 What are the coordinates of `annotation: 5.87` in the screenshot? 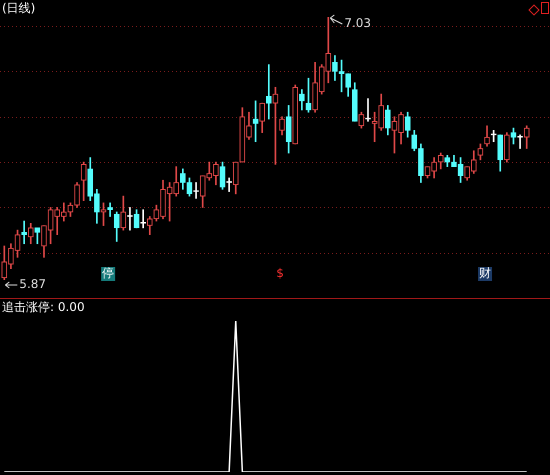 It's located at (32, 284).